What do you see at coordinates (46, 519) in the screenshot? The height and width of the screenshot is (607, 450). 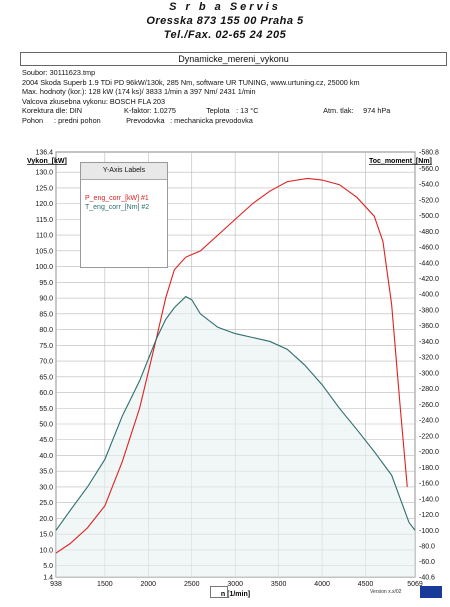 I see `y-left-tick-label: 20.0` at bounding box center [46, 519].